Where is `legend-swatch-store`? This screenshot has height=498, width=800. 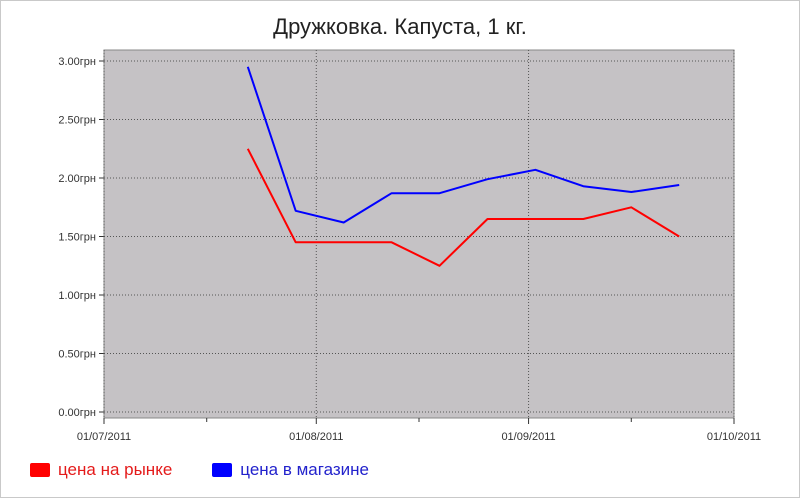 legend-swatch-store is located at coordinates (222, 470).